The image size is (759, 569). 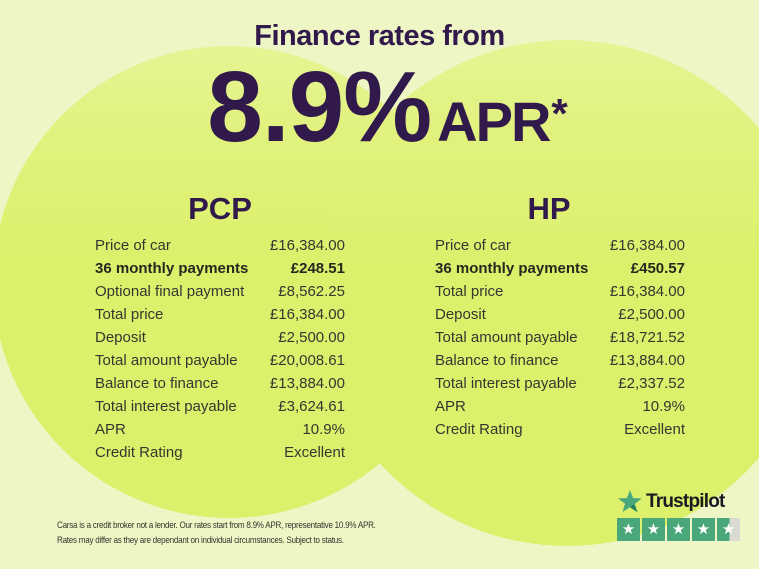 I want to click on hp-heading: HP, so click(x=549, y=208).